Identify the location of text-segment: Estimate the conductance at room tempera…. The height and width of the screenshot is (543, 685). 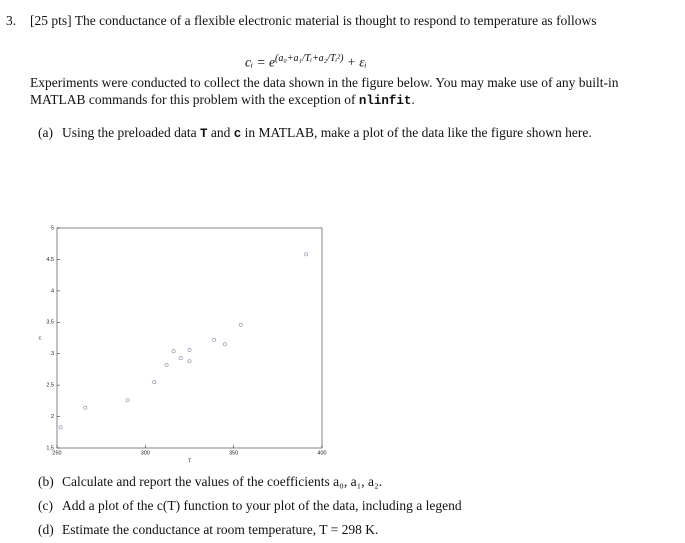
(220, 529).